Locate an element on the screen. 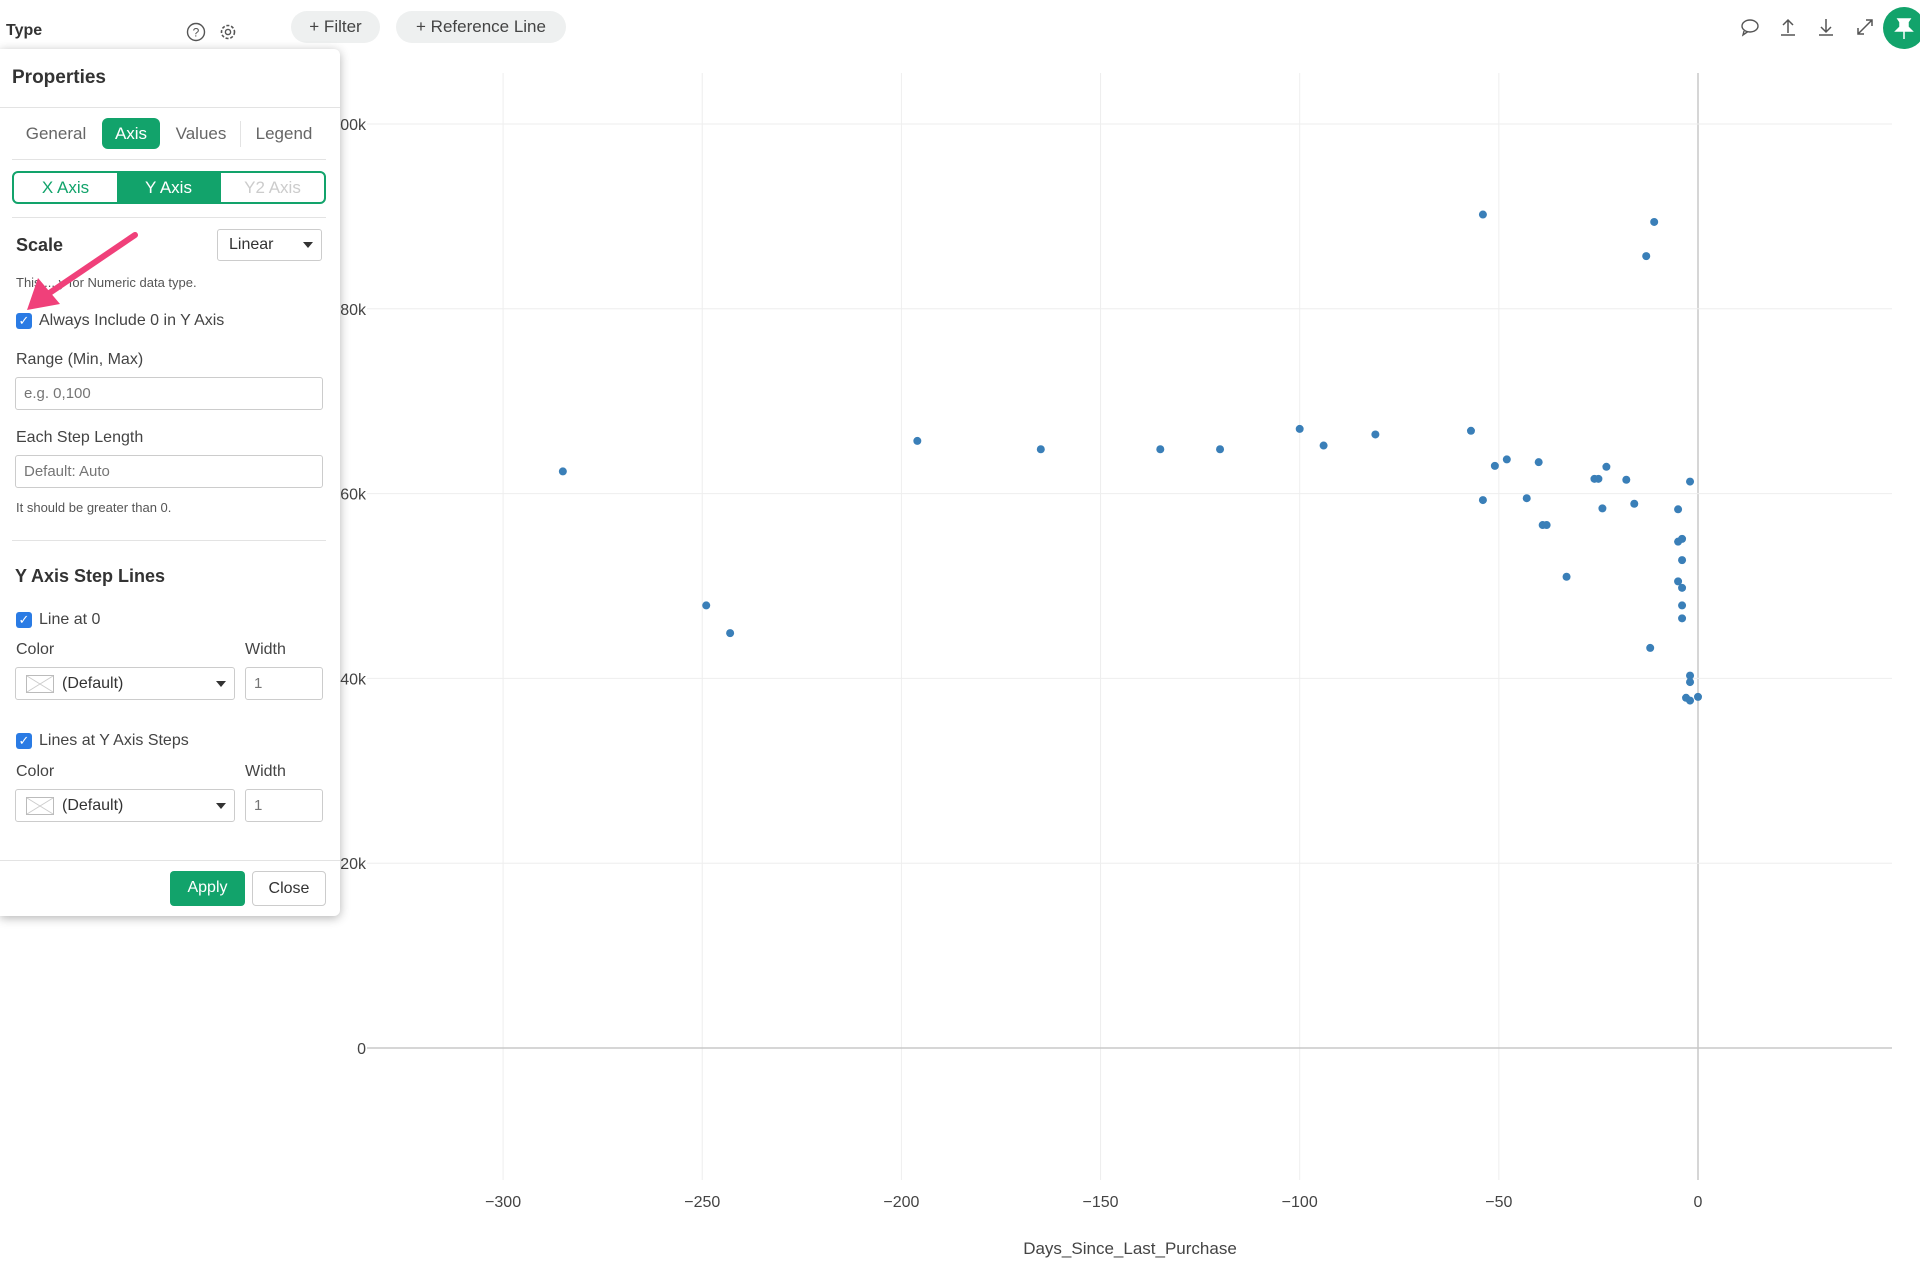 The height and width of the screenshot is (1273, 1920). axis-selector: X Axis Y Axis Y2 Axis is located at coordinates (169, 187).